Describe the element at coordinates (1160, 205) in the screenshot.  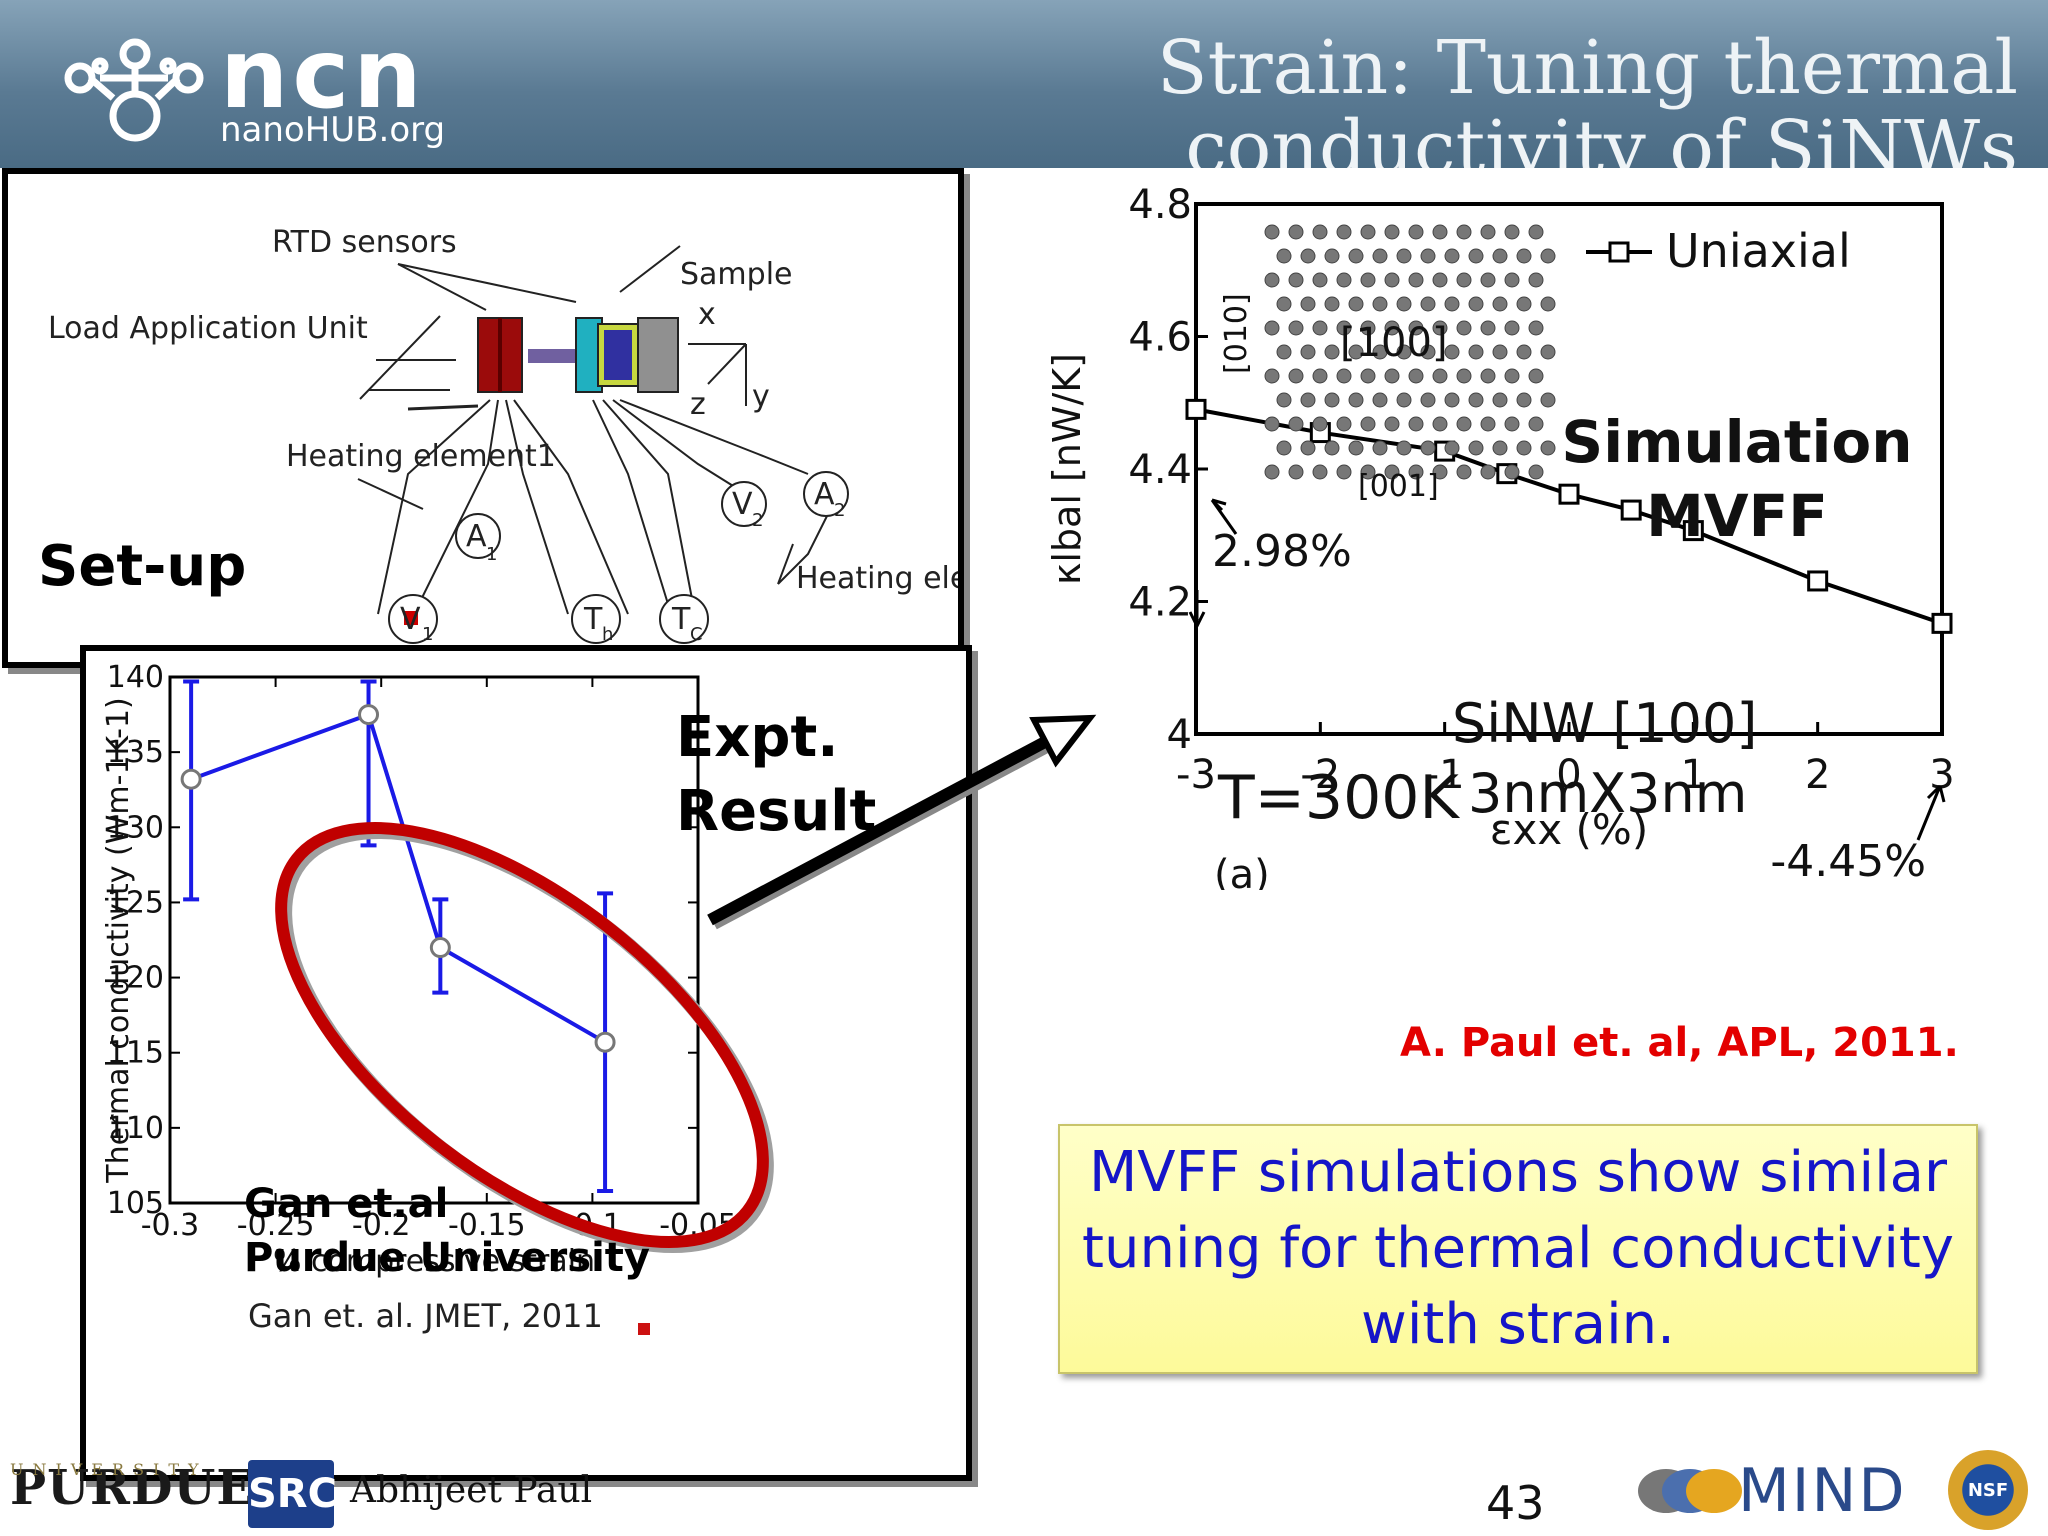
I see `sim-y-tick-label: 4.8` at that location.